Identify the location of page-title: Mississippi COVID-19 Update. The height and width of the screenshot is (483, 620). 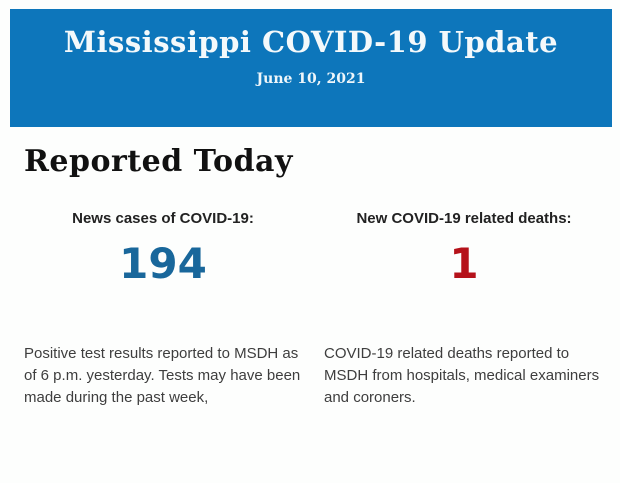
(311, 42).